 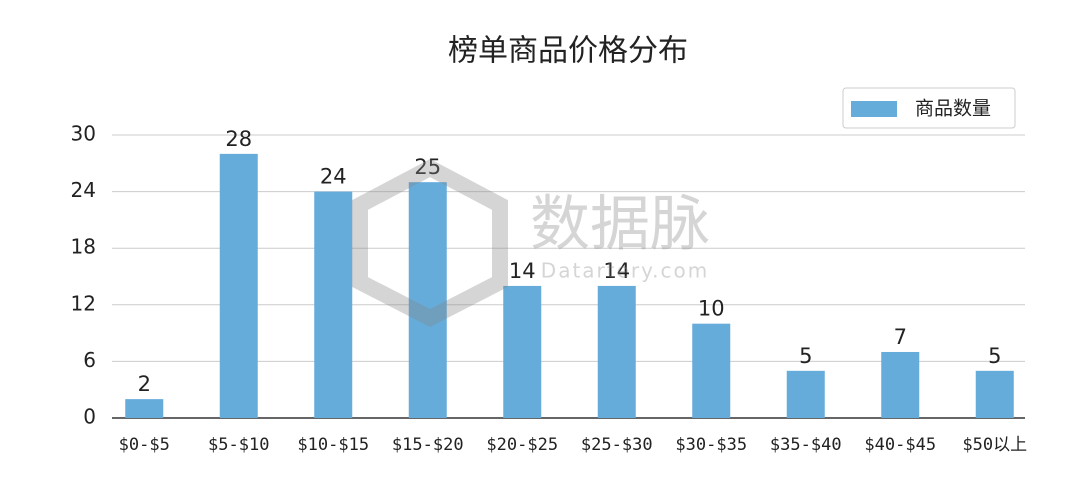 What do you see at coordinates (806, 445) in the screenshot?
I see `x-tick-label: $35-$40` at bounding box center [806, 445].